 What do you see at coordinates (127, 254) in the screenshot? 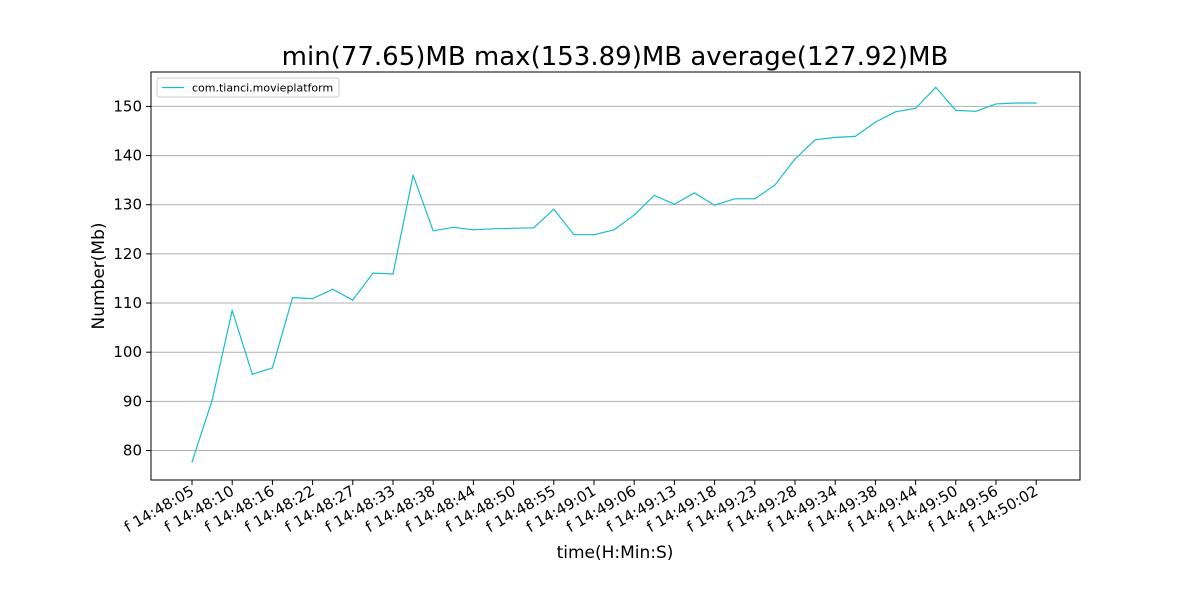
I see `y-tick-label: 120` at bounding box center [127, 254].